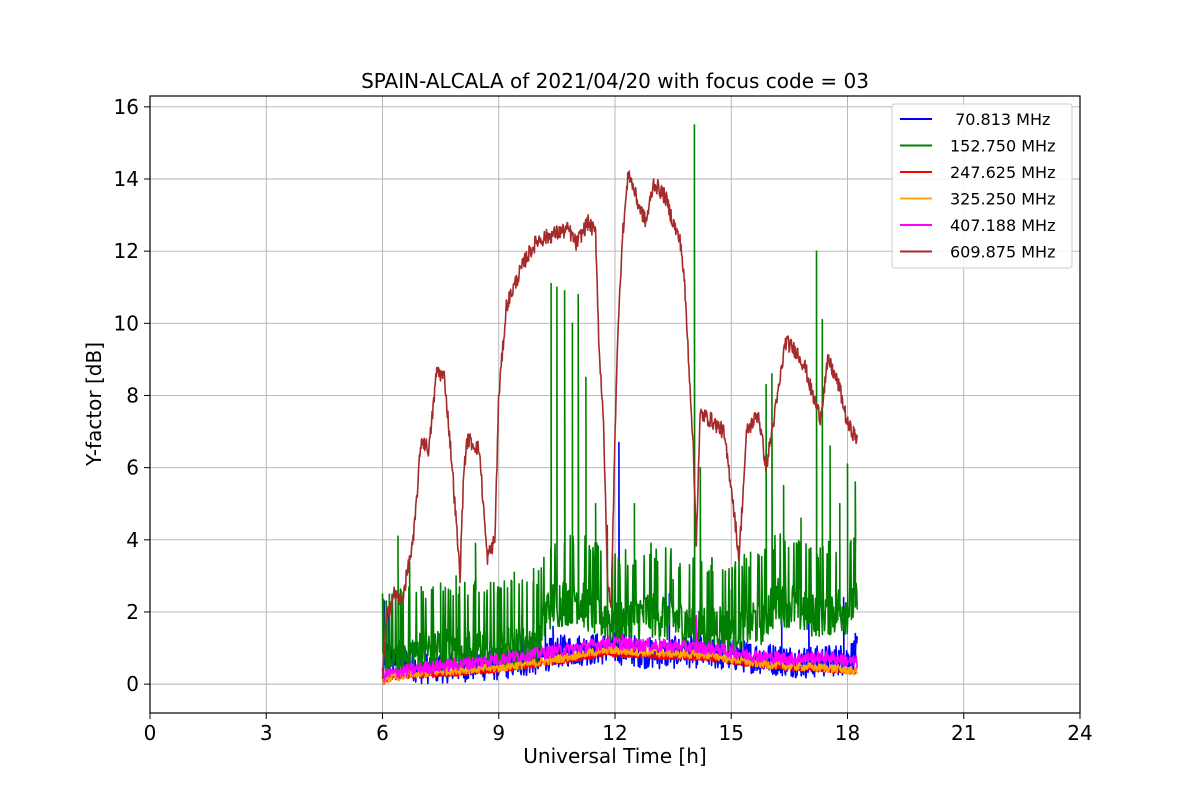  Describe the element at coordinates (1002, 252) in the screenshot. I see `legend-label: 609.875 MHz` at that location.